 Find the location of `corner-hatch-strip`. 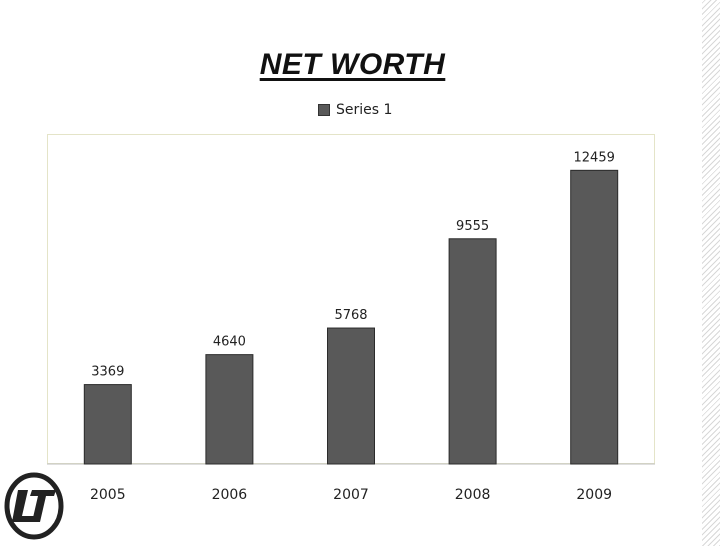

corner-hatch-strip is located at coordinates (711, 273).